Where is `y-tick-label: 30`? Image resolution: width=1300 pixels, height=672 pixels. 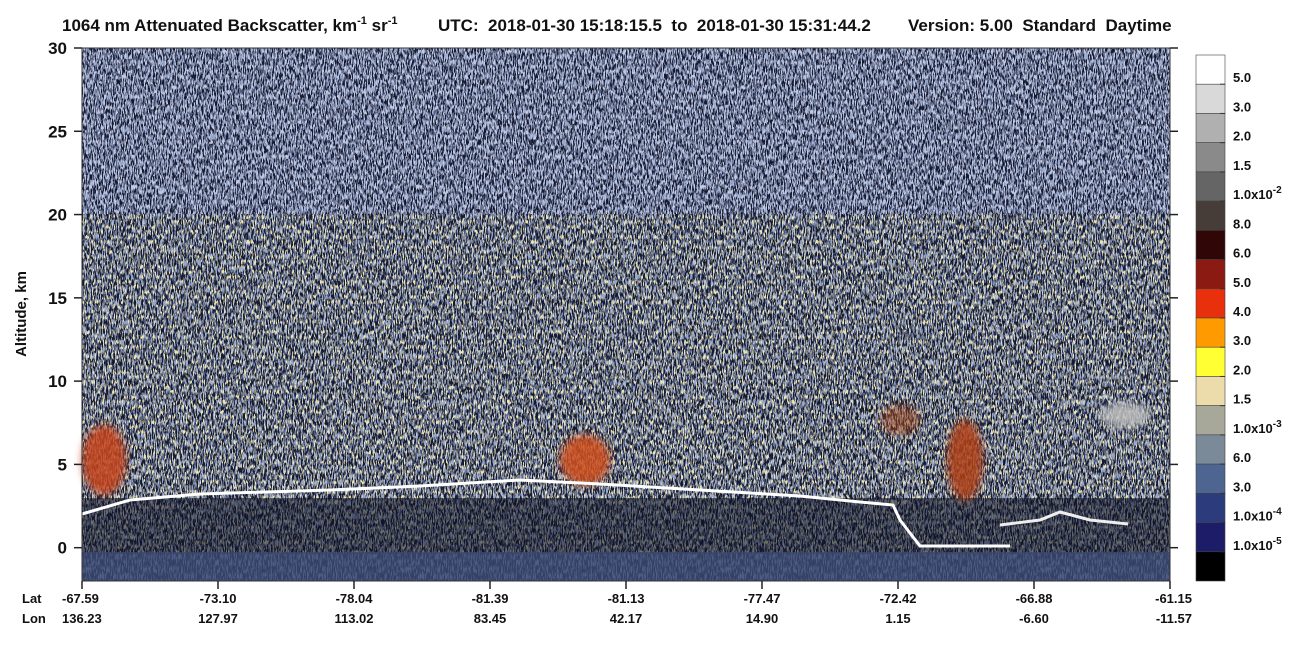 y-tick-label: 30 is located at coordinates (57, 48).